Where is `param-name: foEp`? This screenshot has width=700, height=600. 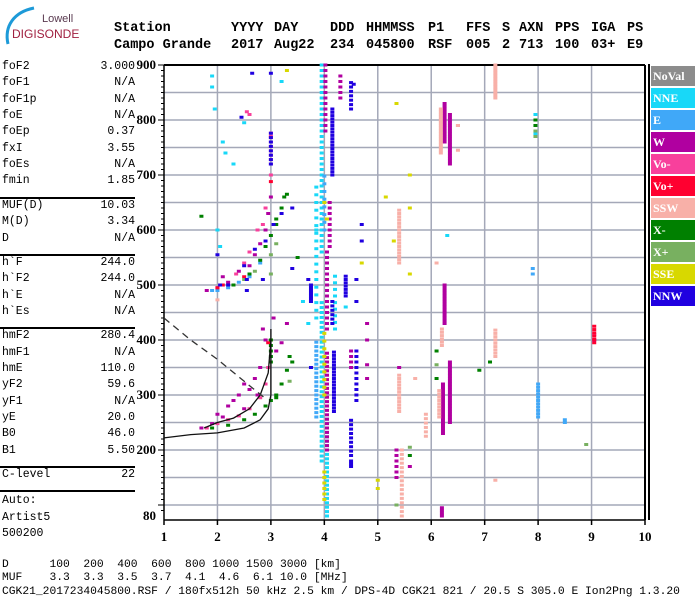
param-name: foEp is located at coordinates (16, 132).